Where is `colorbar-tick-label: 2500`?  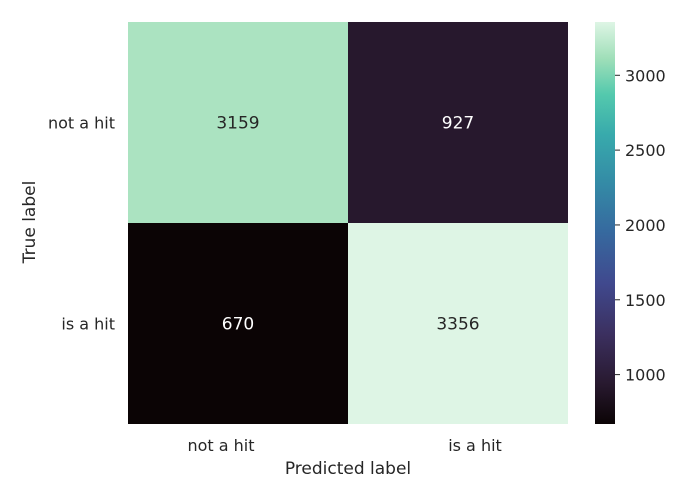
colorbar-tick-label: 2500 is located at coordinates (645, 150).